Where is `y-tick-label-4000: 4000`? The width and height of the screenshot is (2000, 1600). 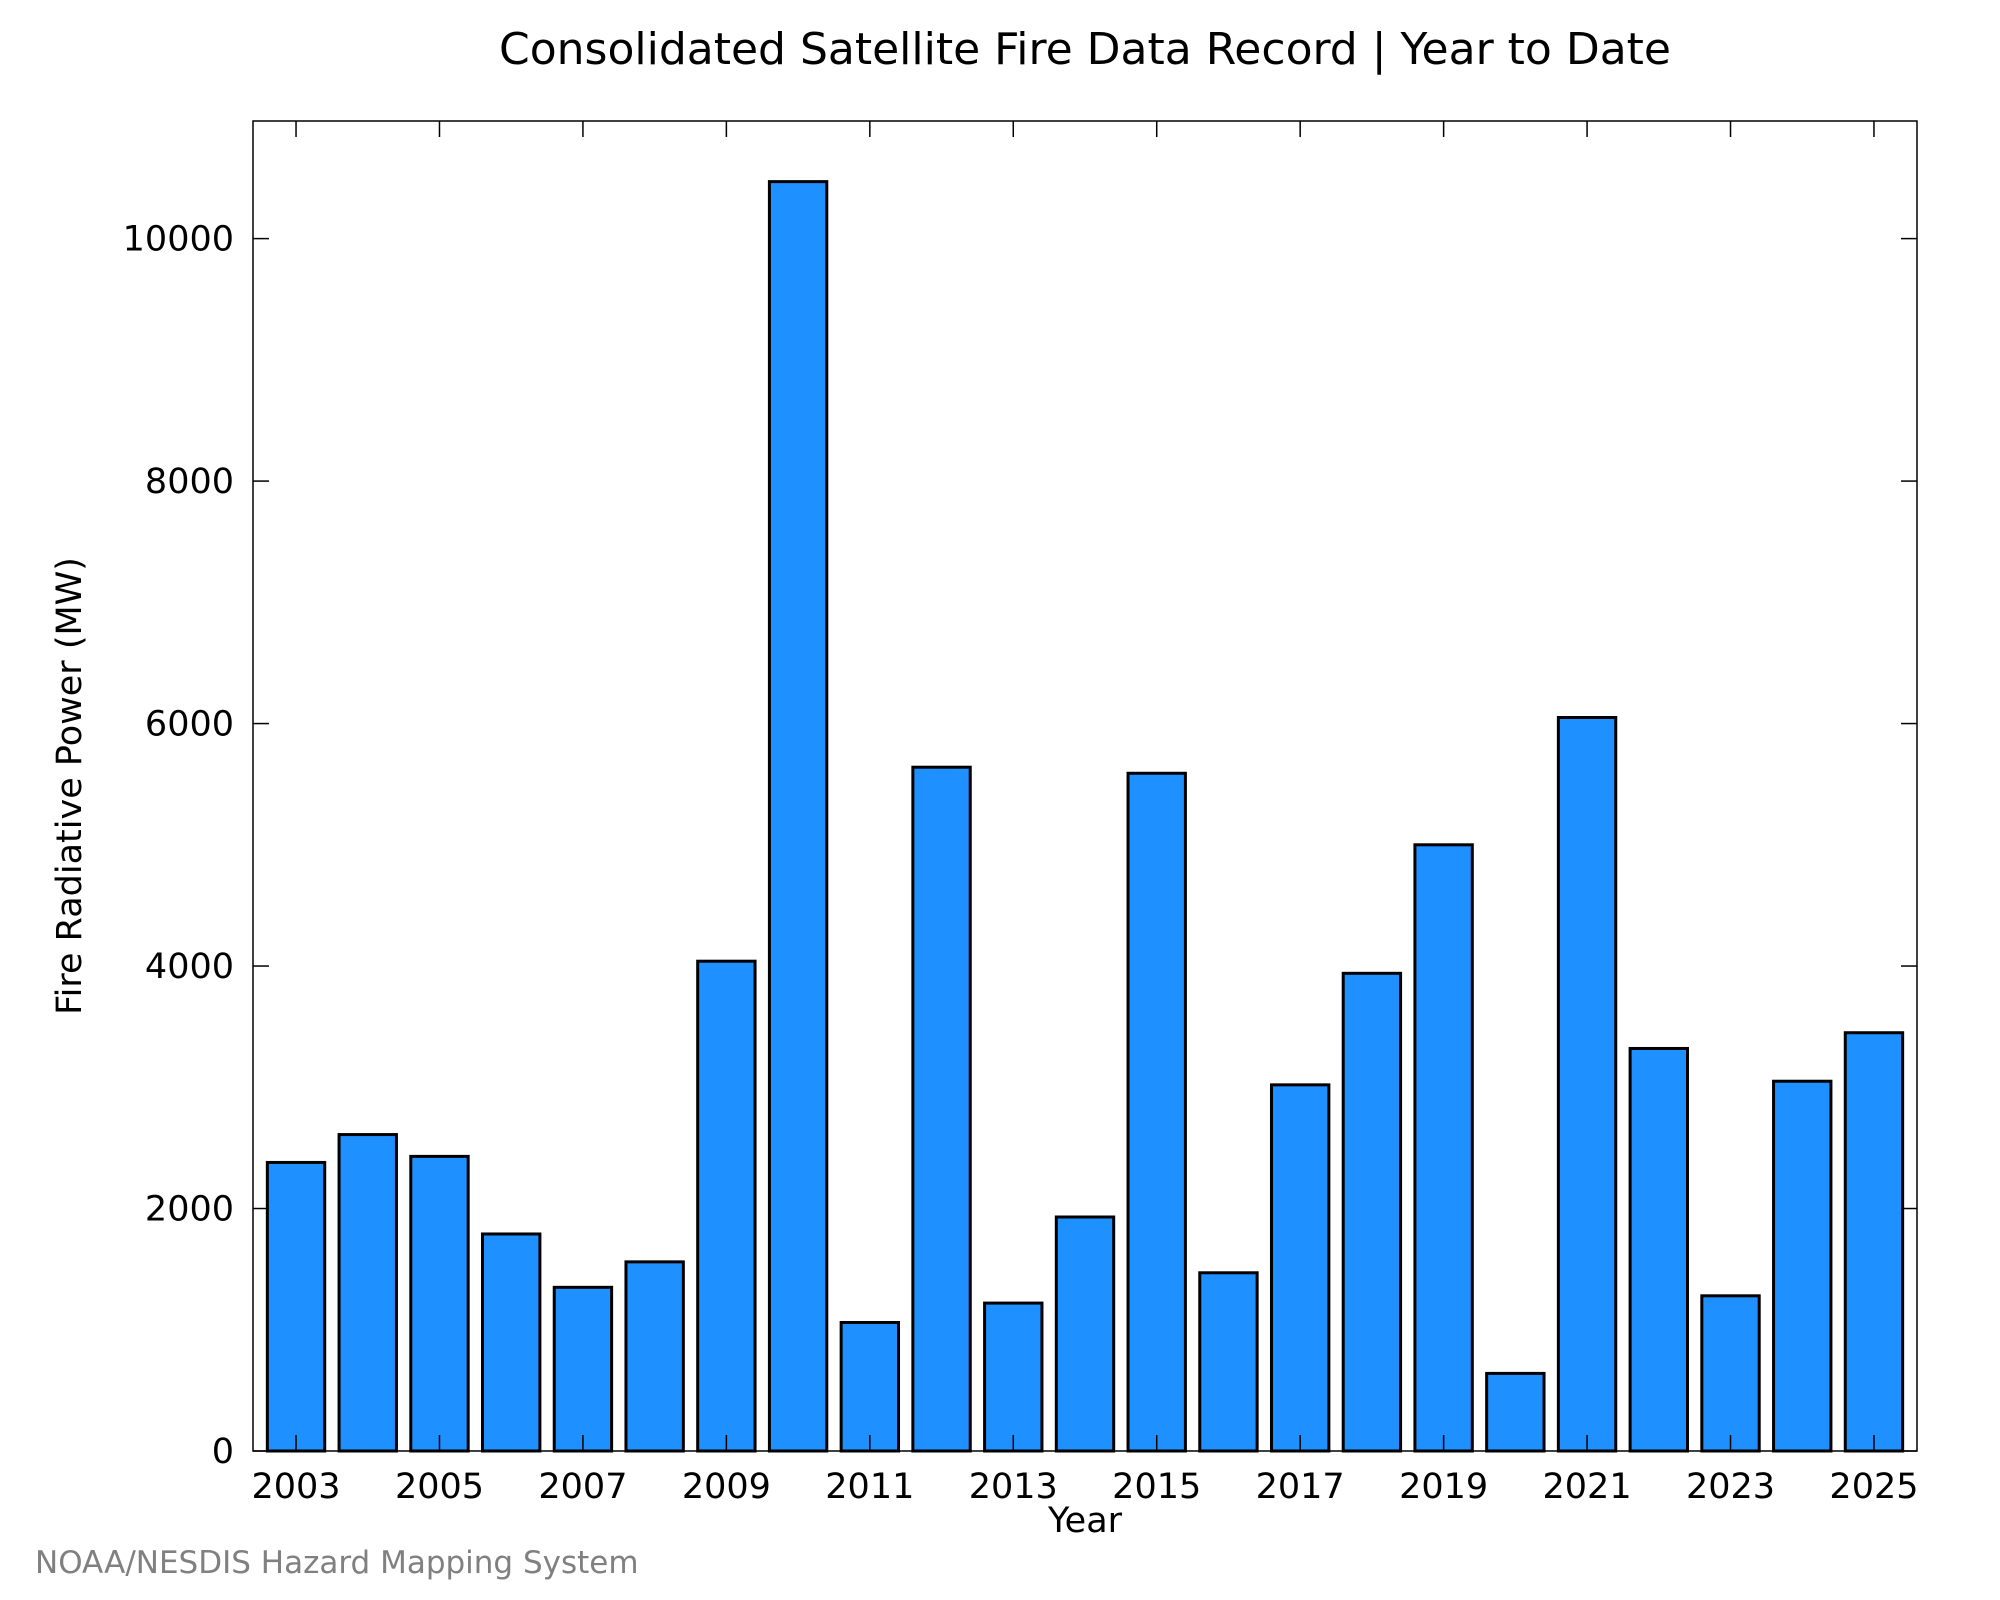
y-tick-label-4000: 4000 is located at coordinates (189, 967).